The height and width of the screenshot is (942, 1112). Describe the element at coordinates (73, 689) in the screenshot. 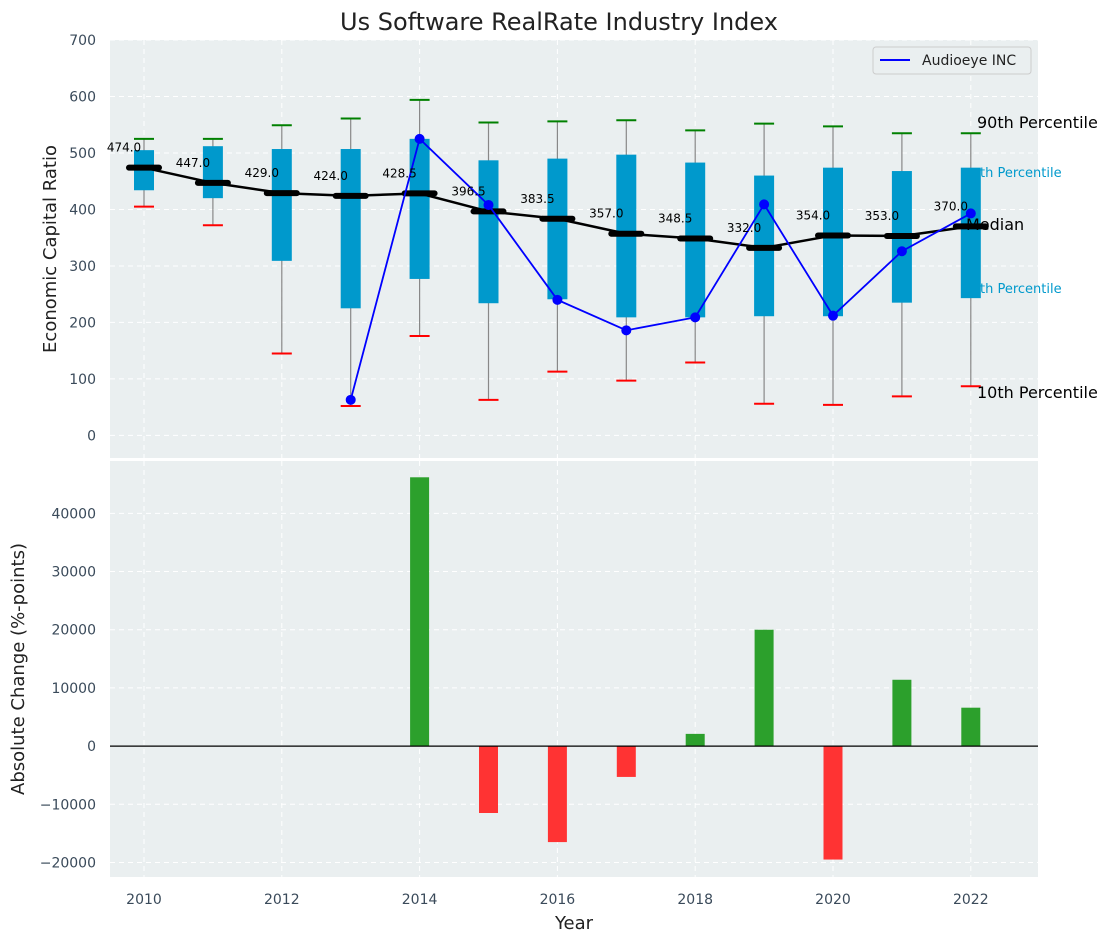

I see `bottom-y-tick-label: 10000` at that location.